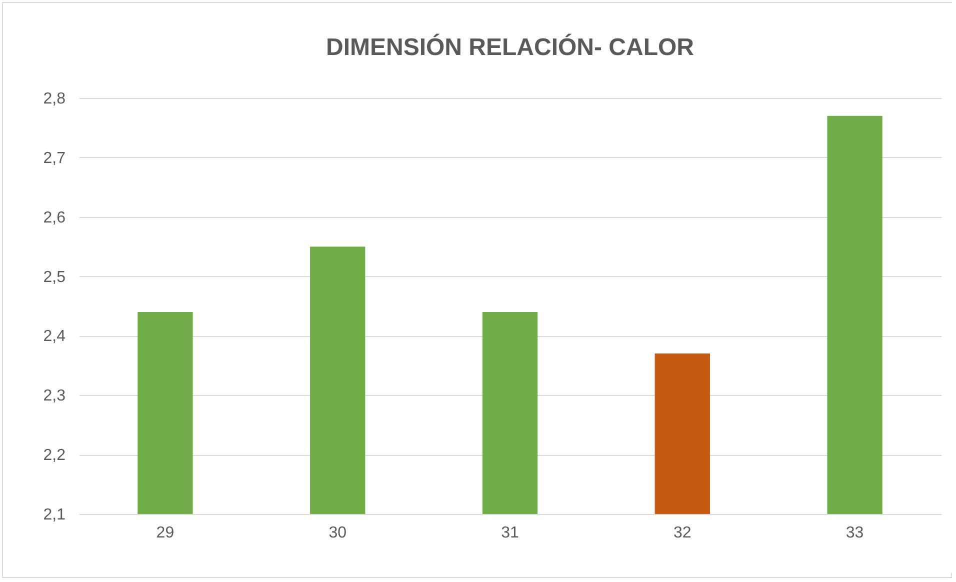 The width and height of the screenshot is (956, 582). What do you see at coordinates (54, 337) in the screenshot?
I see `y-tick-label: 2,4` at bounding box center [54, 337].